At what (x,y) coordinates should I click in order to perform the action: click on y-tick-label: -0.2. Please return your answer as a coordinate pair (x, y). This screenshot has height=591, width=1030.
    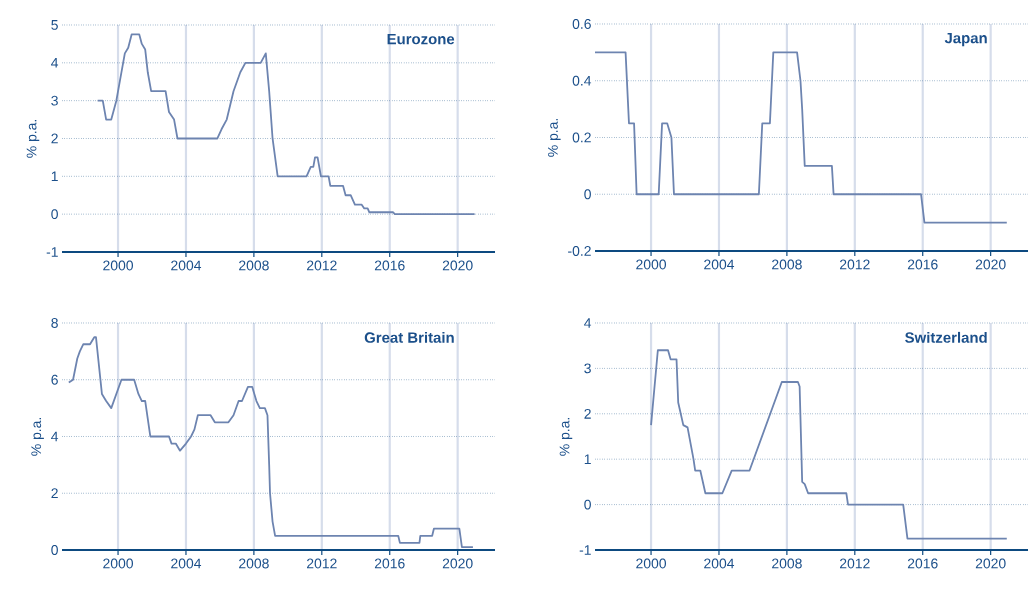
    Looking at the image, I should click on (579, 251).